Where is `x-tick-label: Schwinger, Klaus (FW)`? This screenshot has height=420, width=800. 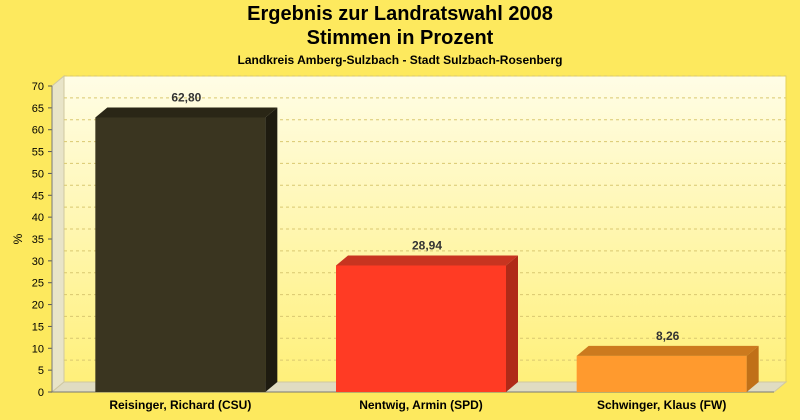
x-tick-label: Schwinger, Klaus (FW) is located at coordinates (661, 405).